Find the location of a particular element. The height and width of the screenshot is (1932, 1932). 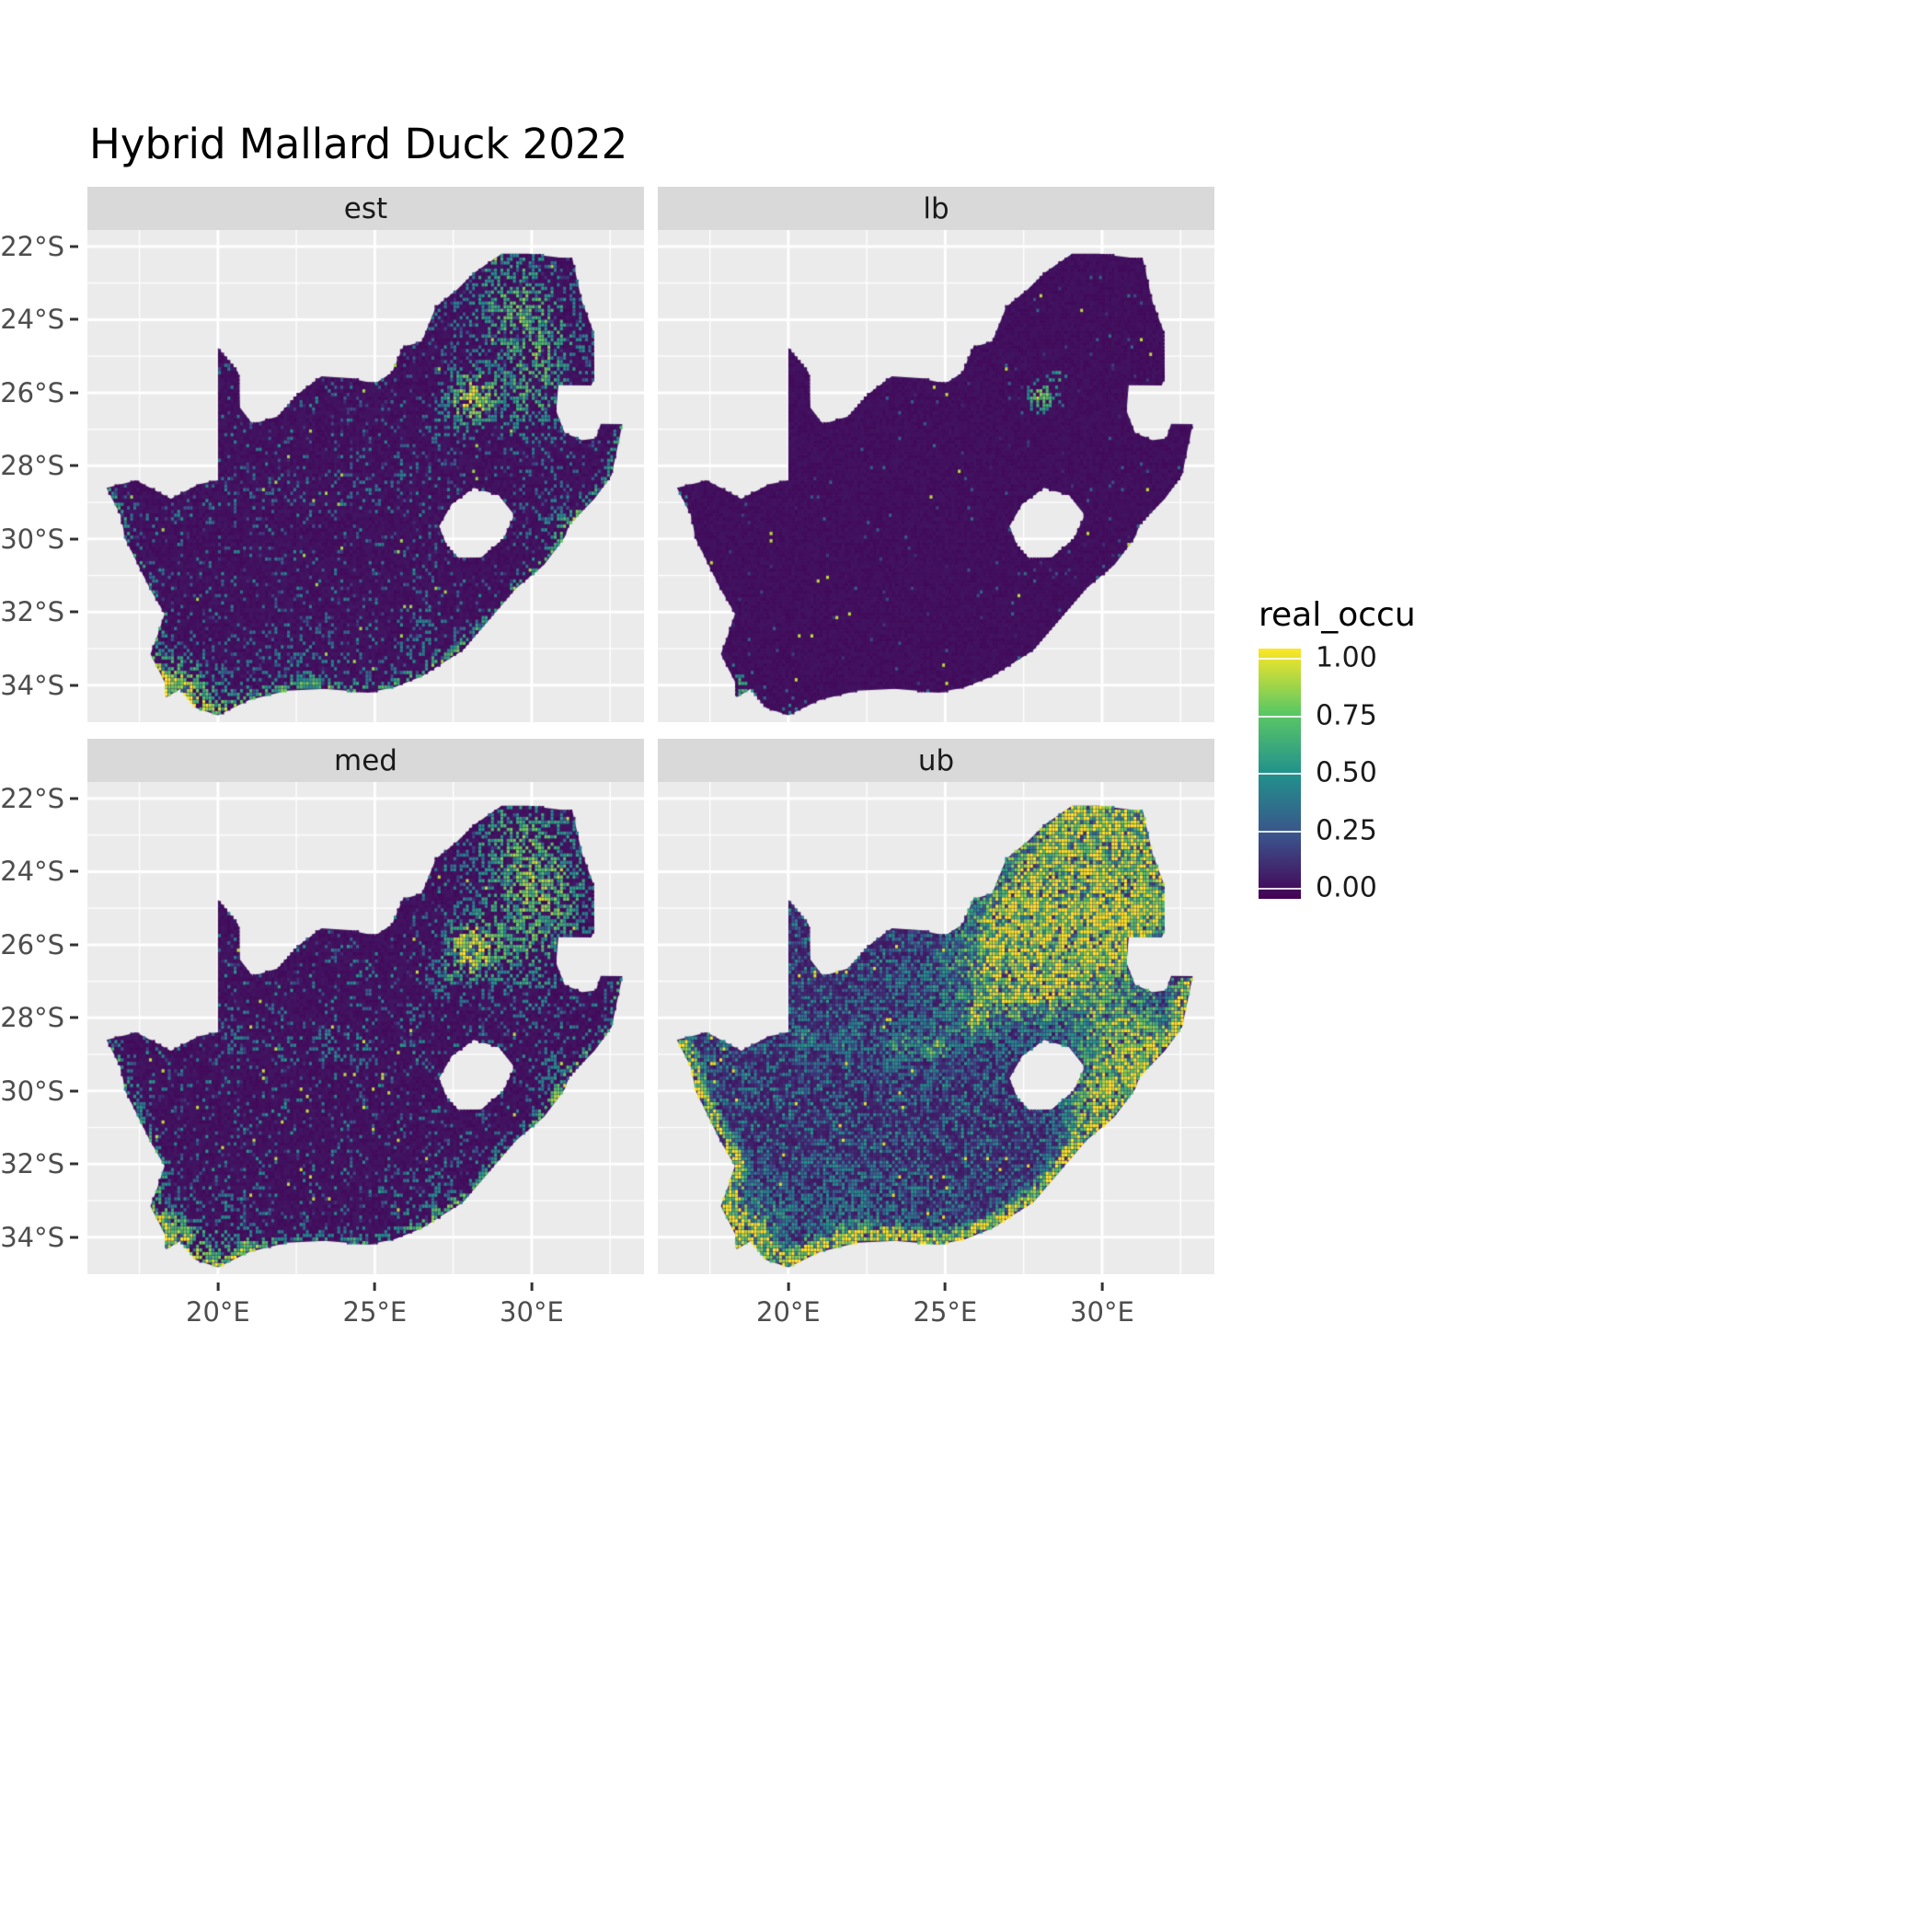

map-panel-med is located at coordinates (365, 1028).